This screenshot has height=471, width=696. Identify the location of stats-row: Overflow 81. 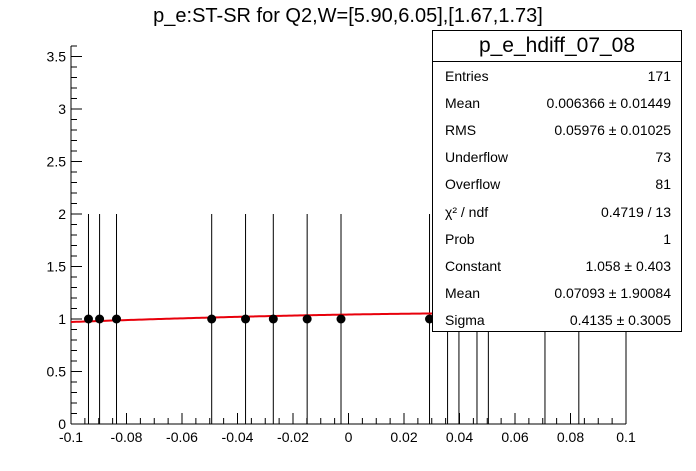
(557, 184).